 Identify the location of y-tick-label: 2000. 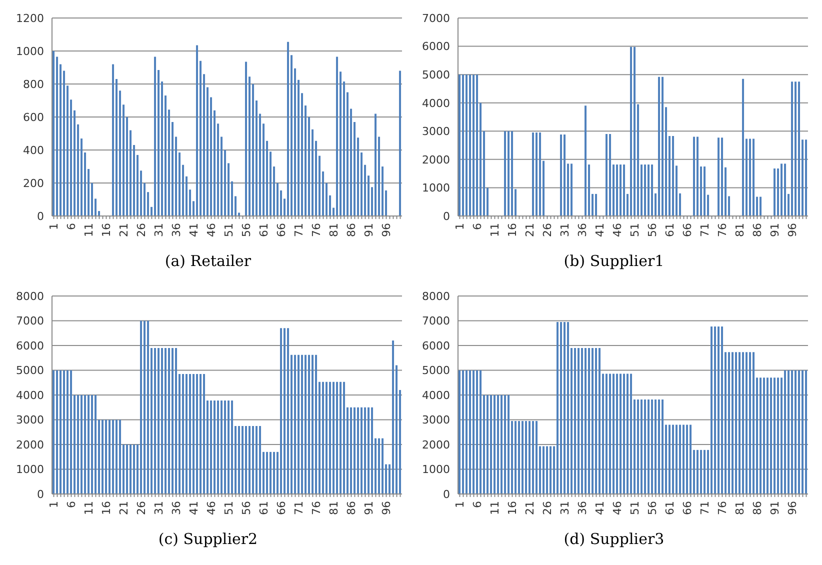
(436, 445).